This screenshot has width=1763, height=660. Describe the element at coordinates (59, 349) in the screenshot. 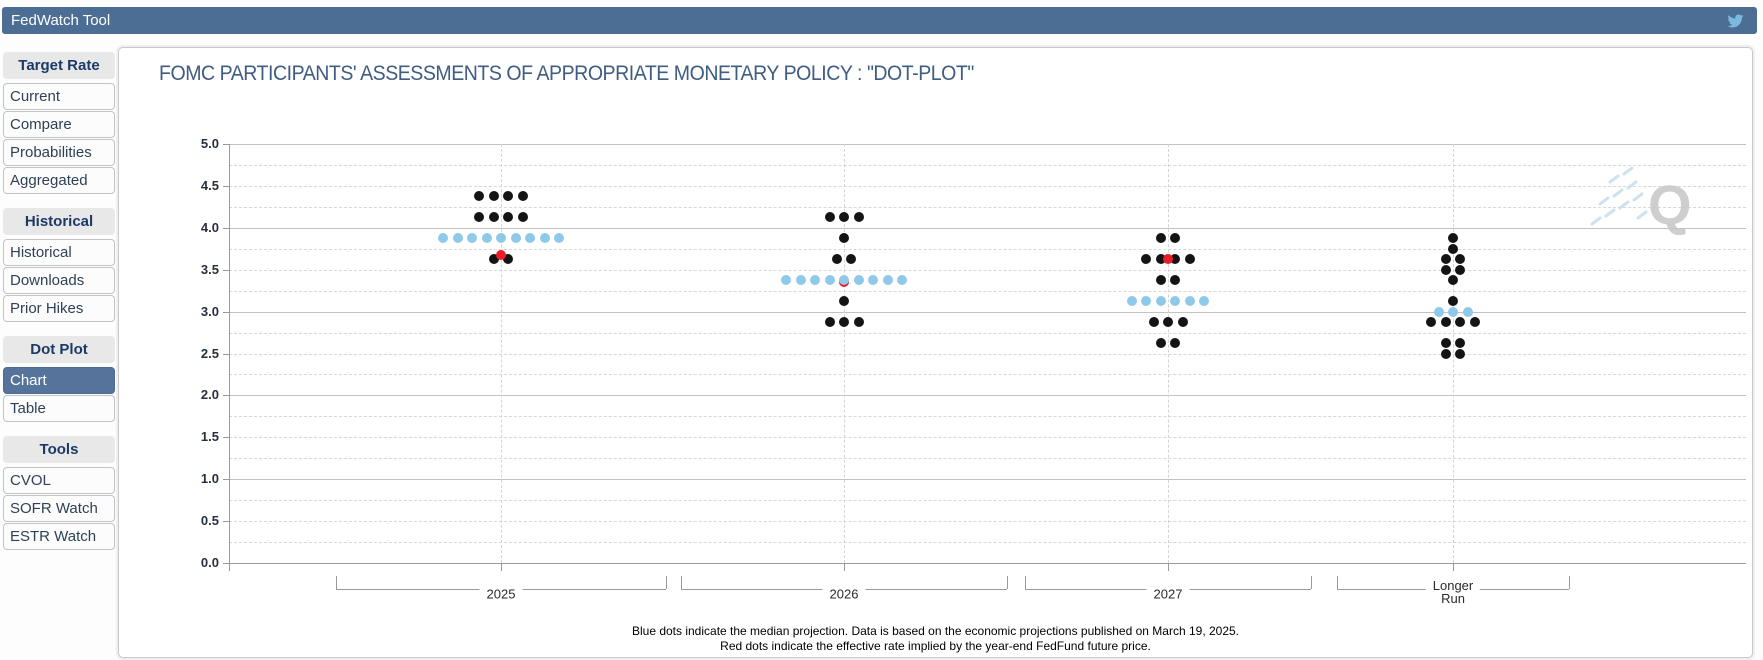

I see `sidebar-section-dot-plot: Dot Plot` at that location.